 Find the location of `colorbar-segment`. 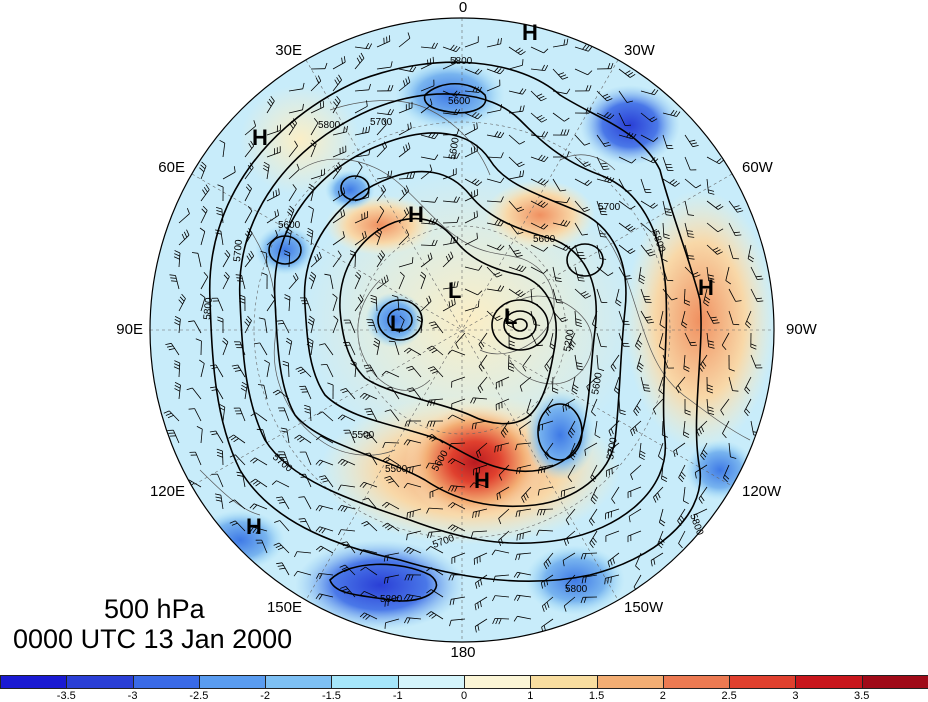

colorbar-segment is located at coordinates (232, 682).